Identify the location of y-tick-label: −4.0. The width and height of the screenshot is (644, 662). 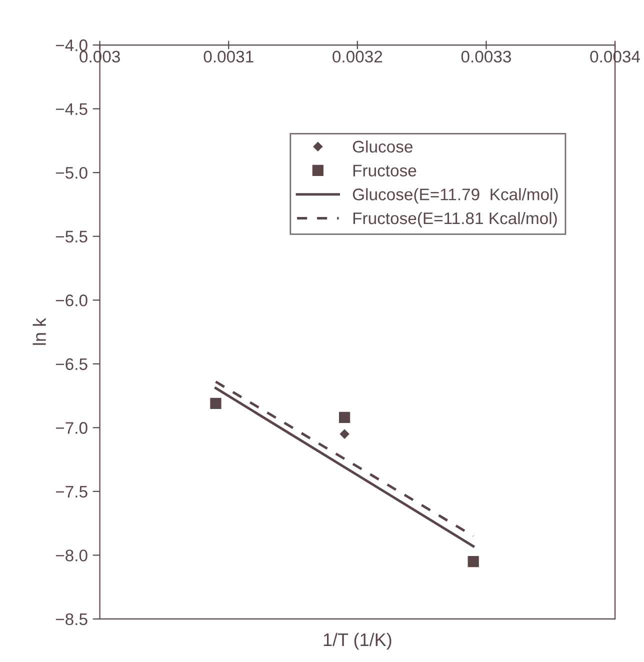
(72, 45).